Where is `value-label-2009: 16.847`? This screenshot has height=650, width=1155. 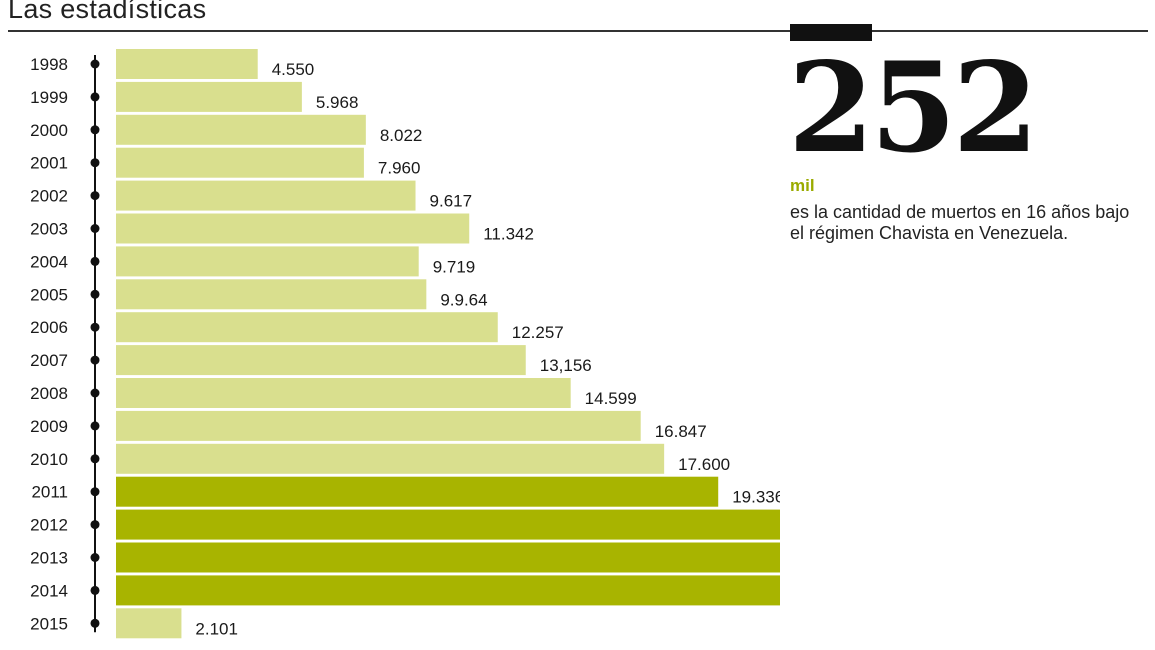
value-label-2009: 16.847 is located at coordinates (681, 431).